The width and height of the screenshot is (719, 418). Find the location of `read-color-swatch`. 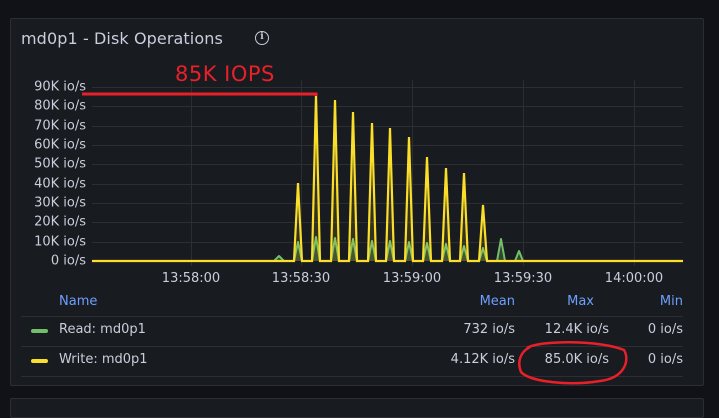

read-color-swatch is located at coordinates (39, 331).